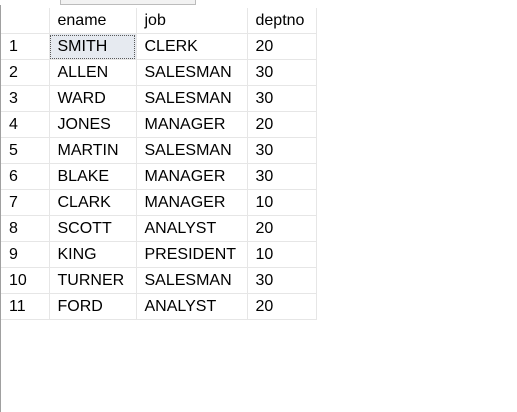 Image resolution: width=517 pixels, height=412 pixels. I want to click on cell-value: JONES, so click(84, 124).